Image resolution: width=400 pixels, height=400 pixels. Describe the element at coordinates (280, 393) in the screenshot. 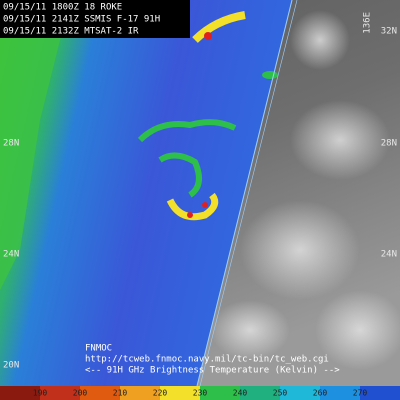

I see `colorbar-label: 250` at that location.